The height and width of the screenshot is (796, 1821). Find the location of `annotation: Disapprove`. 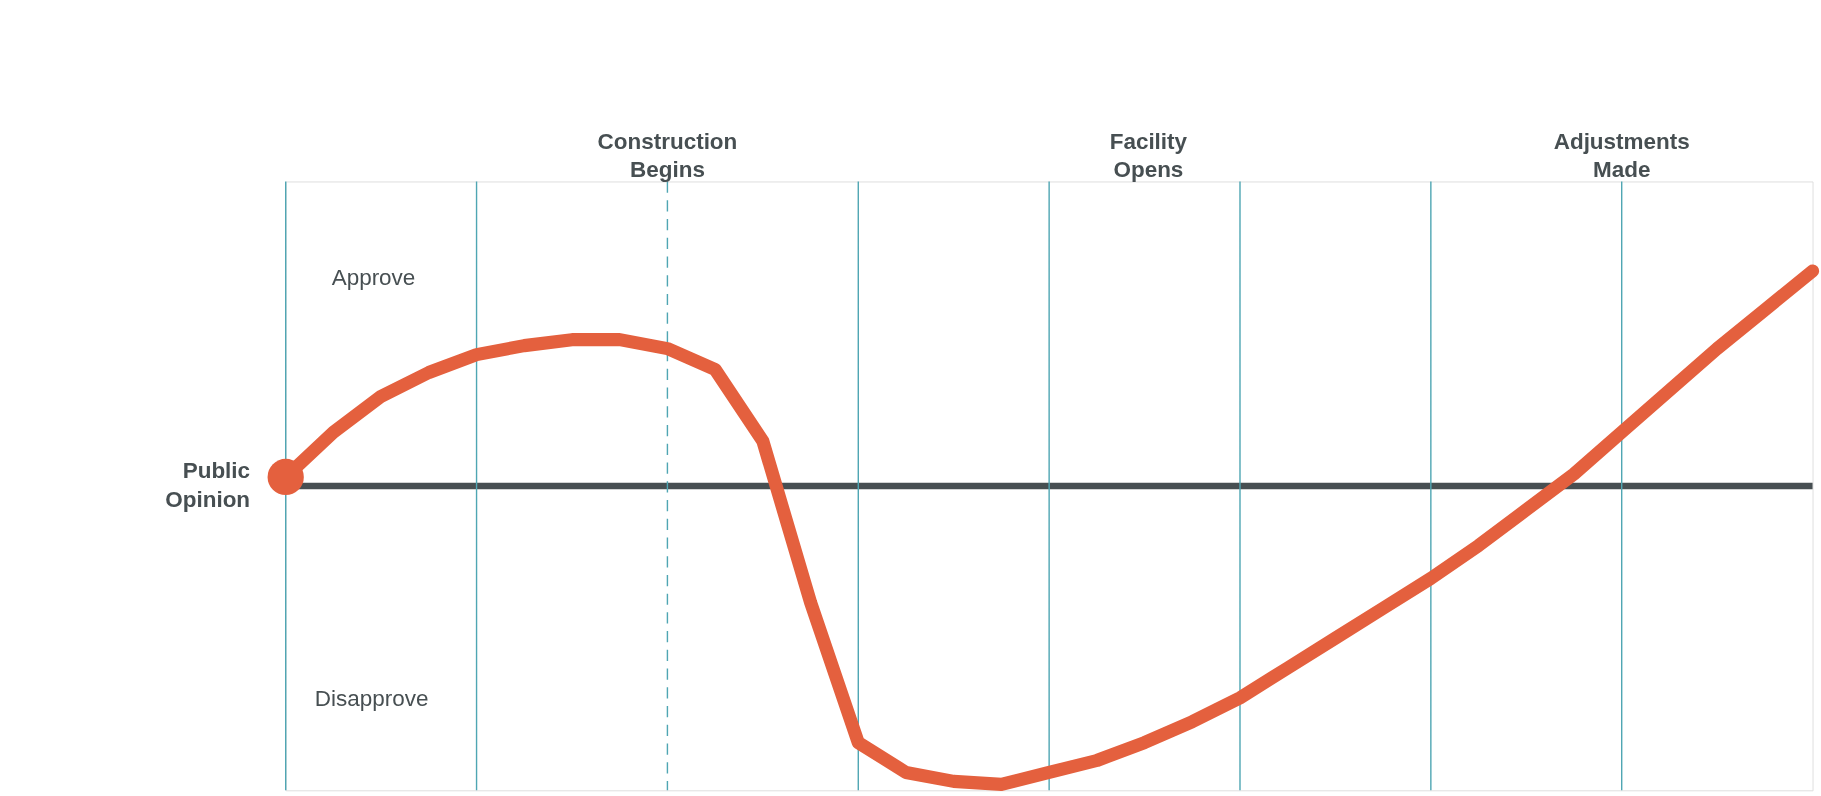

annotation: Disapprove is located at coordinates (371, 698).